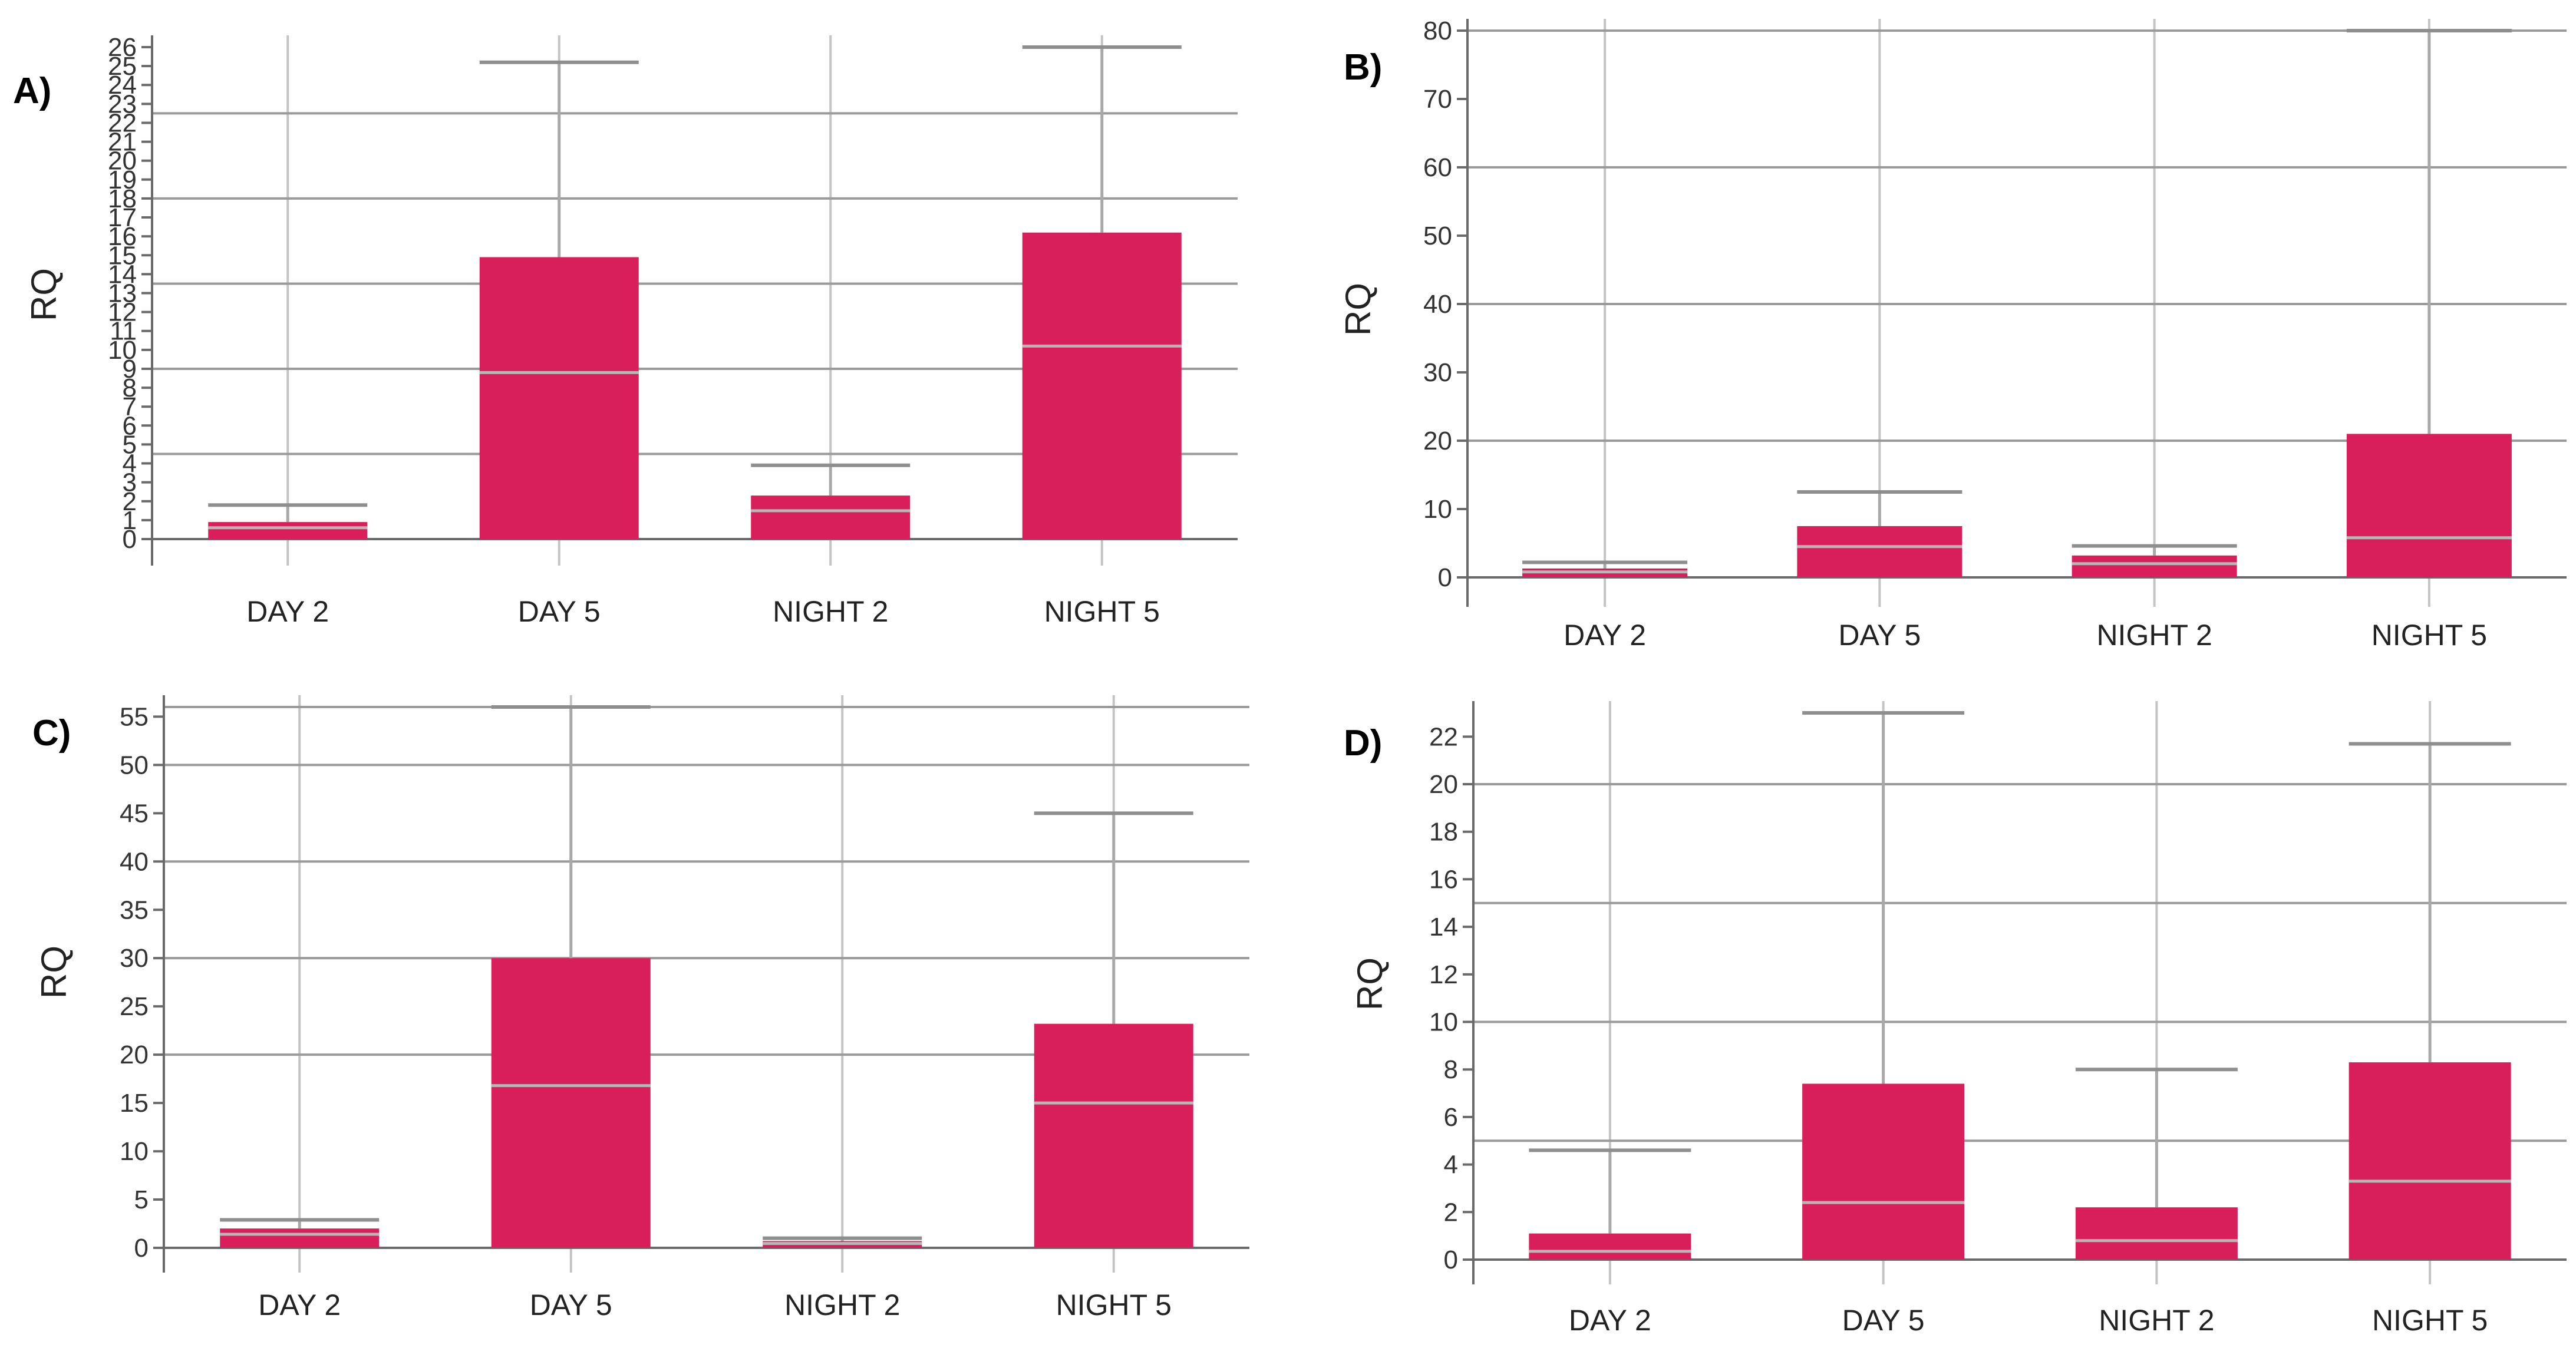  I want to click on y-tick-label: 21, so click(123, 142).